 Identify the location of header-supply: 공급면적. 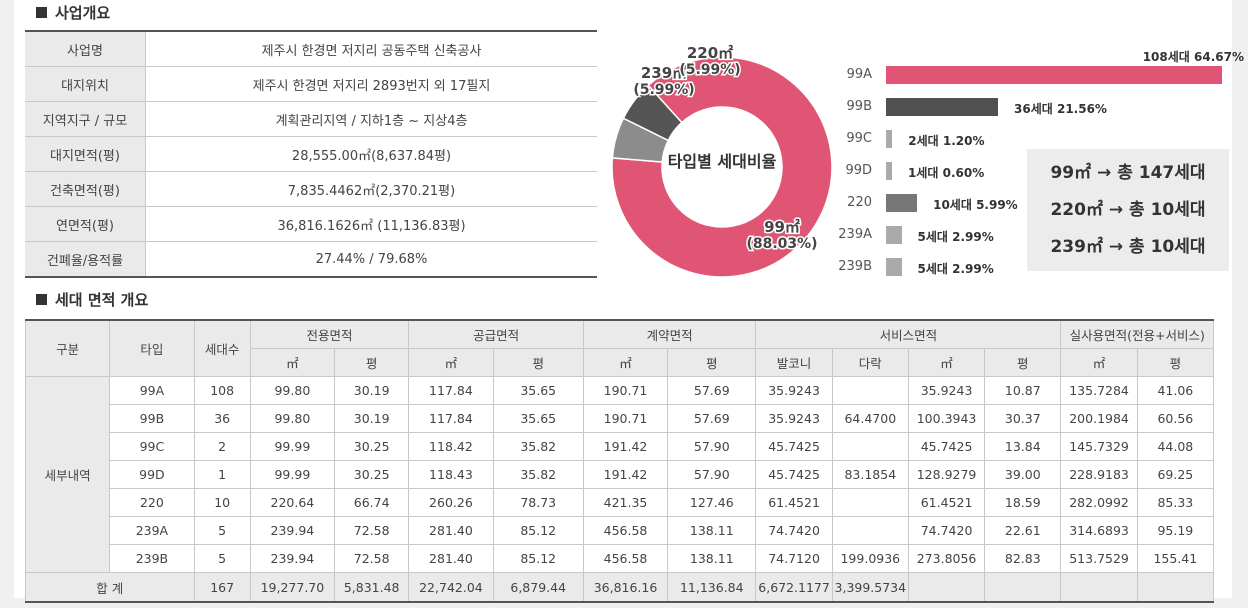
(496, 334).